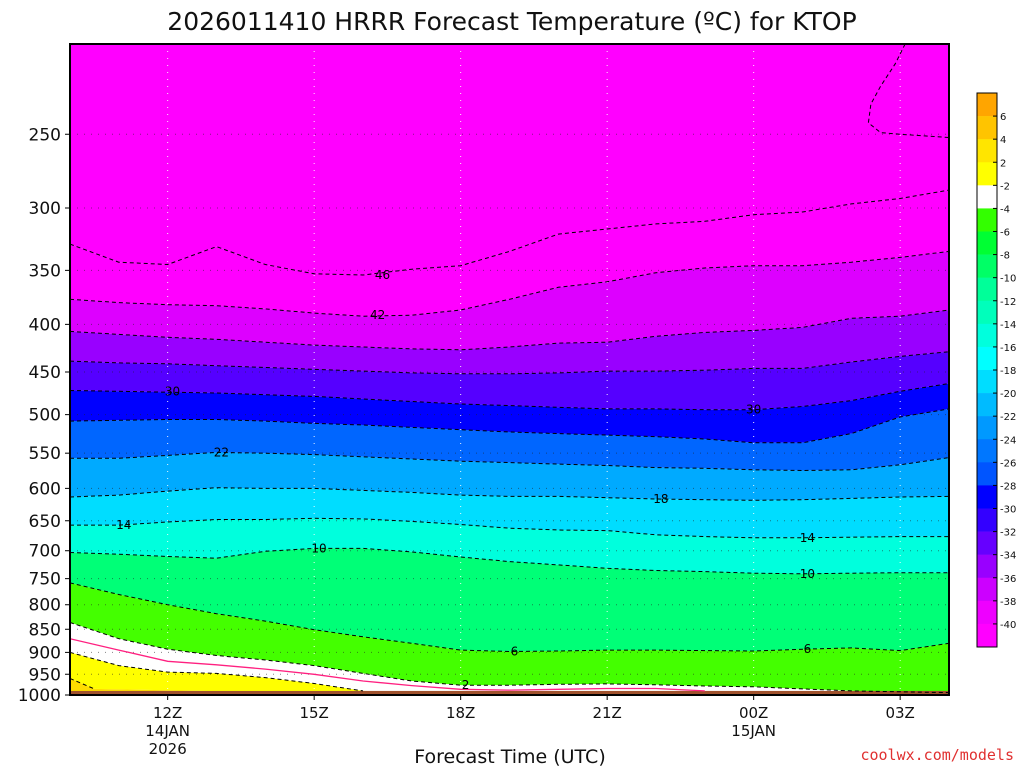 This screenshot has height=768, width=1024. What do you see at coordinates (1008, 463) in the screenshot?
I see `colorbar-label: -26` at bounding box center [1008, 463].